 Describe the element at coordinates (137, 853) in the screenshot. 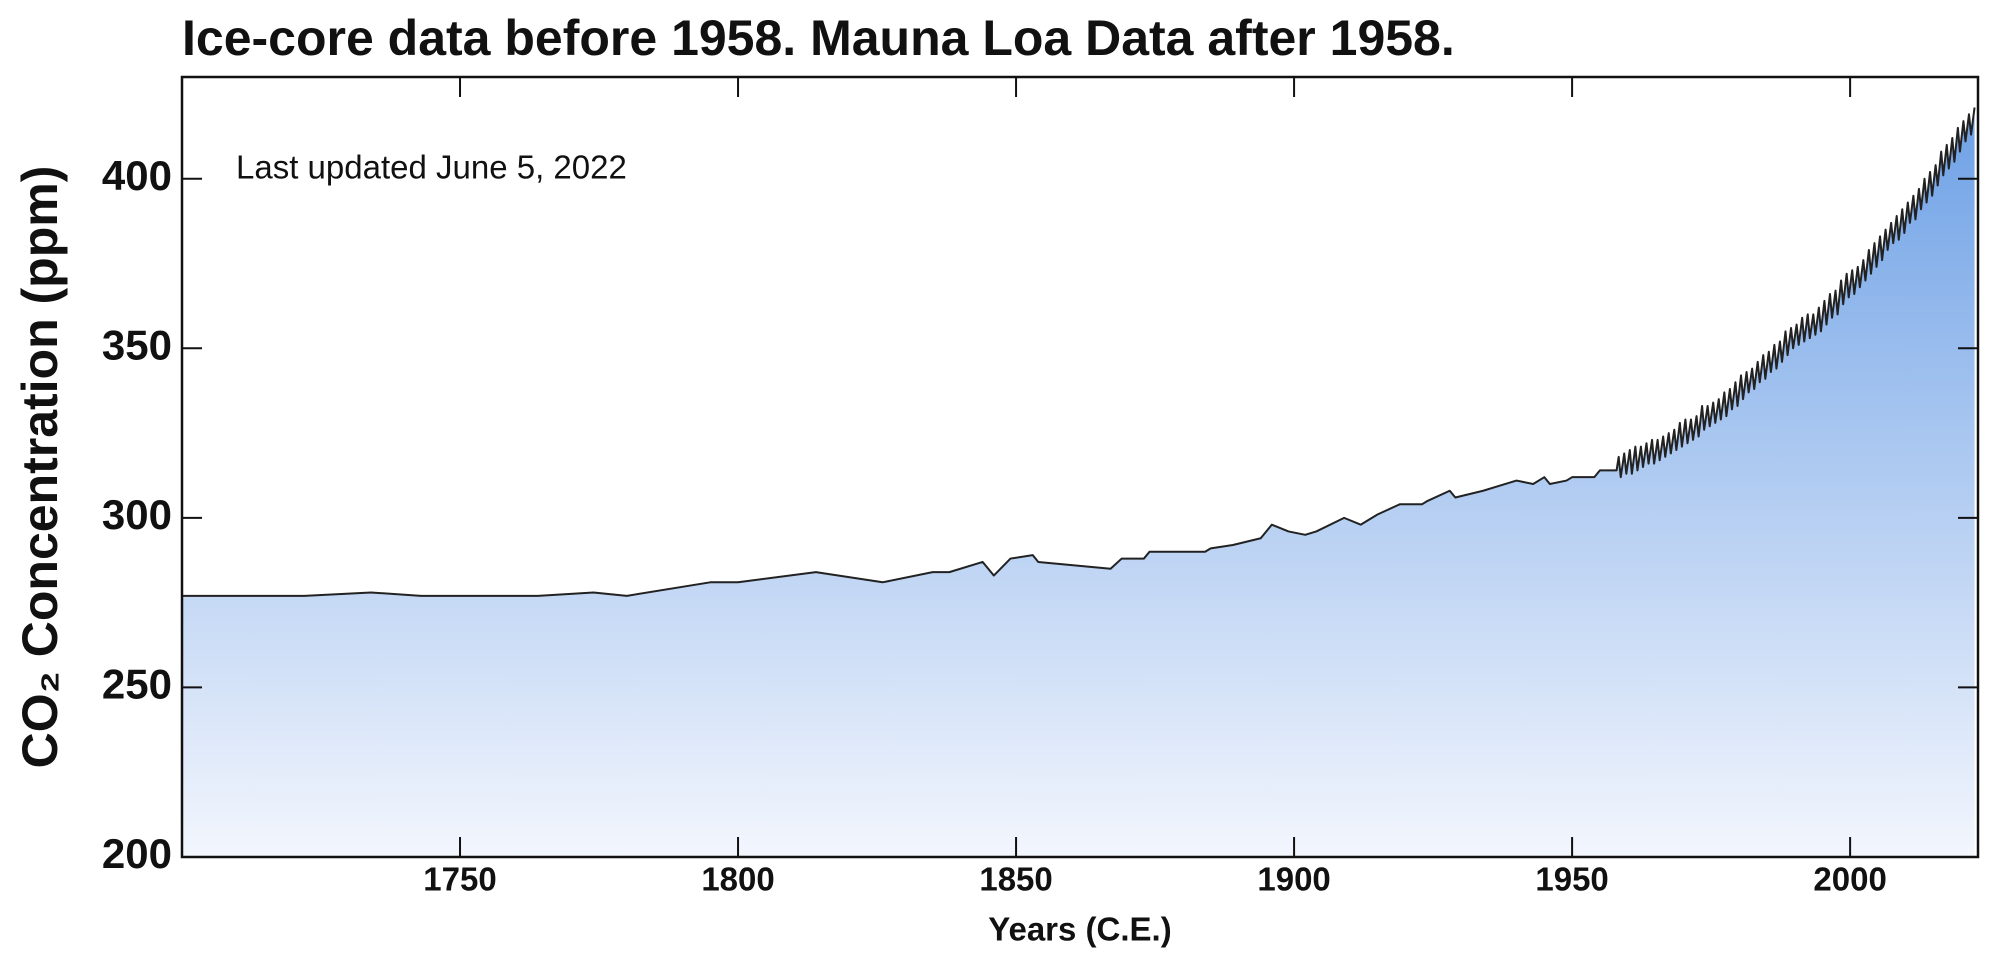

I see `y-tick-label: 200` at that location.